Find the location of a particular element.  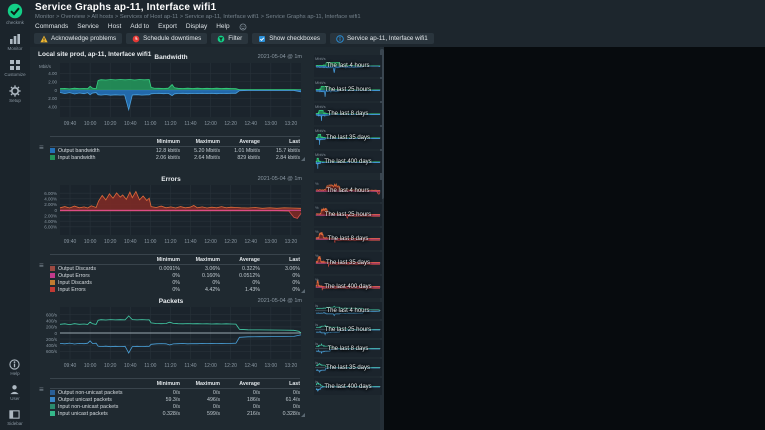

menu-item-commands: Commands is located at coordinates (52, 26).